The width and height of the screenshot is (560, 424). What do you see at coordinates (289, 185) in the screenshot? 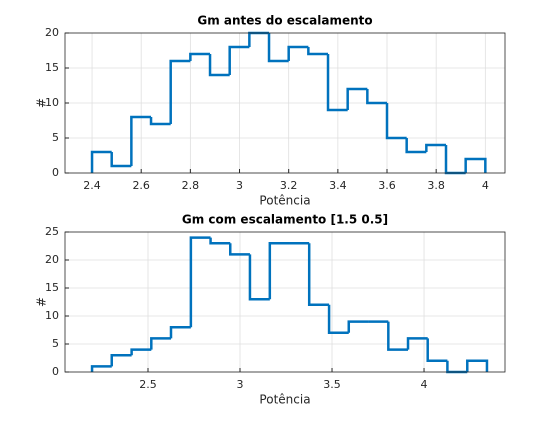
I see `x-tick-label: 3.2` at bounding box center [289, 185].